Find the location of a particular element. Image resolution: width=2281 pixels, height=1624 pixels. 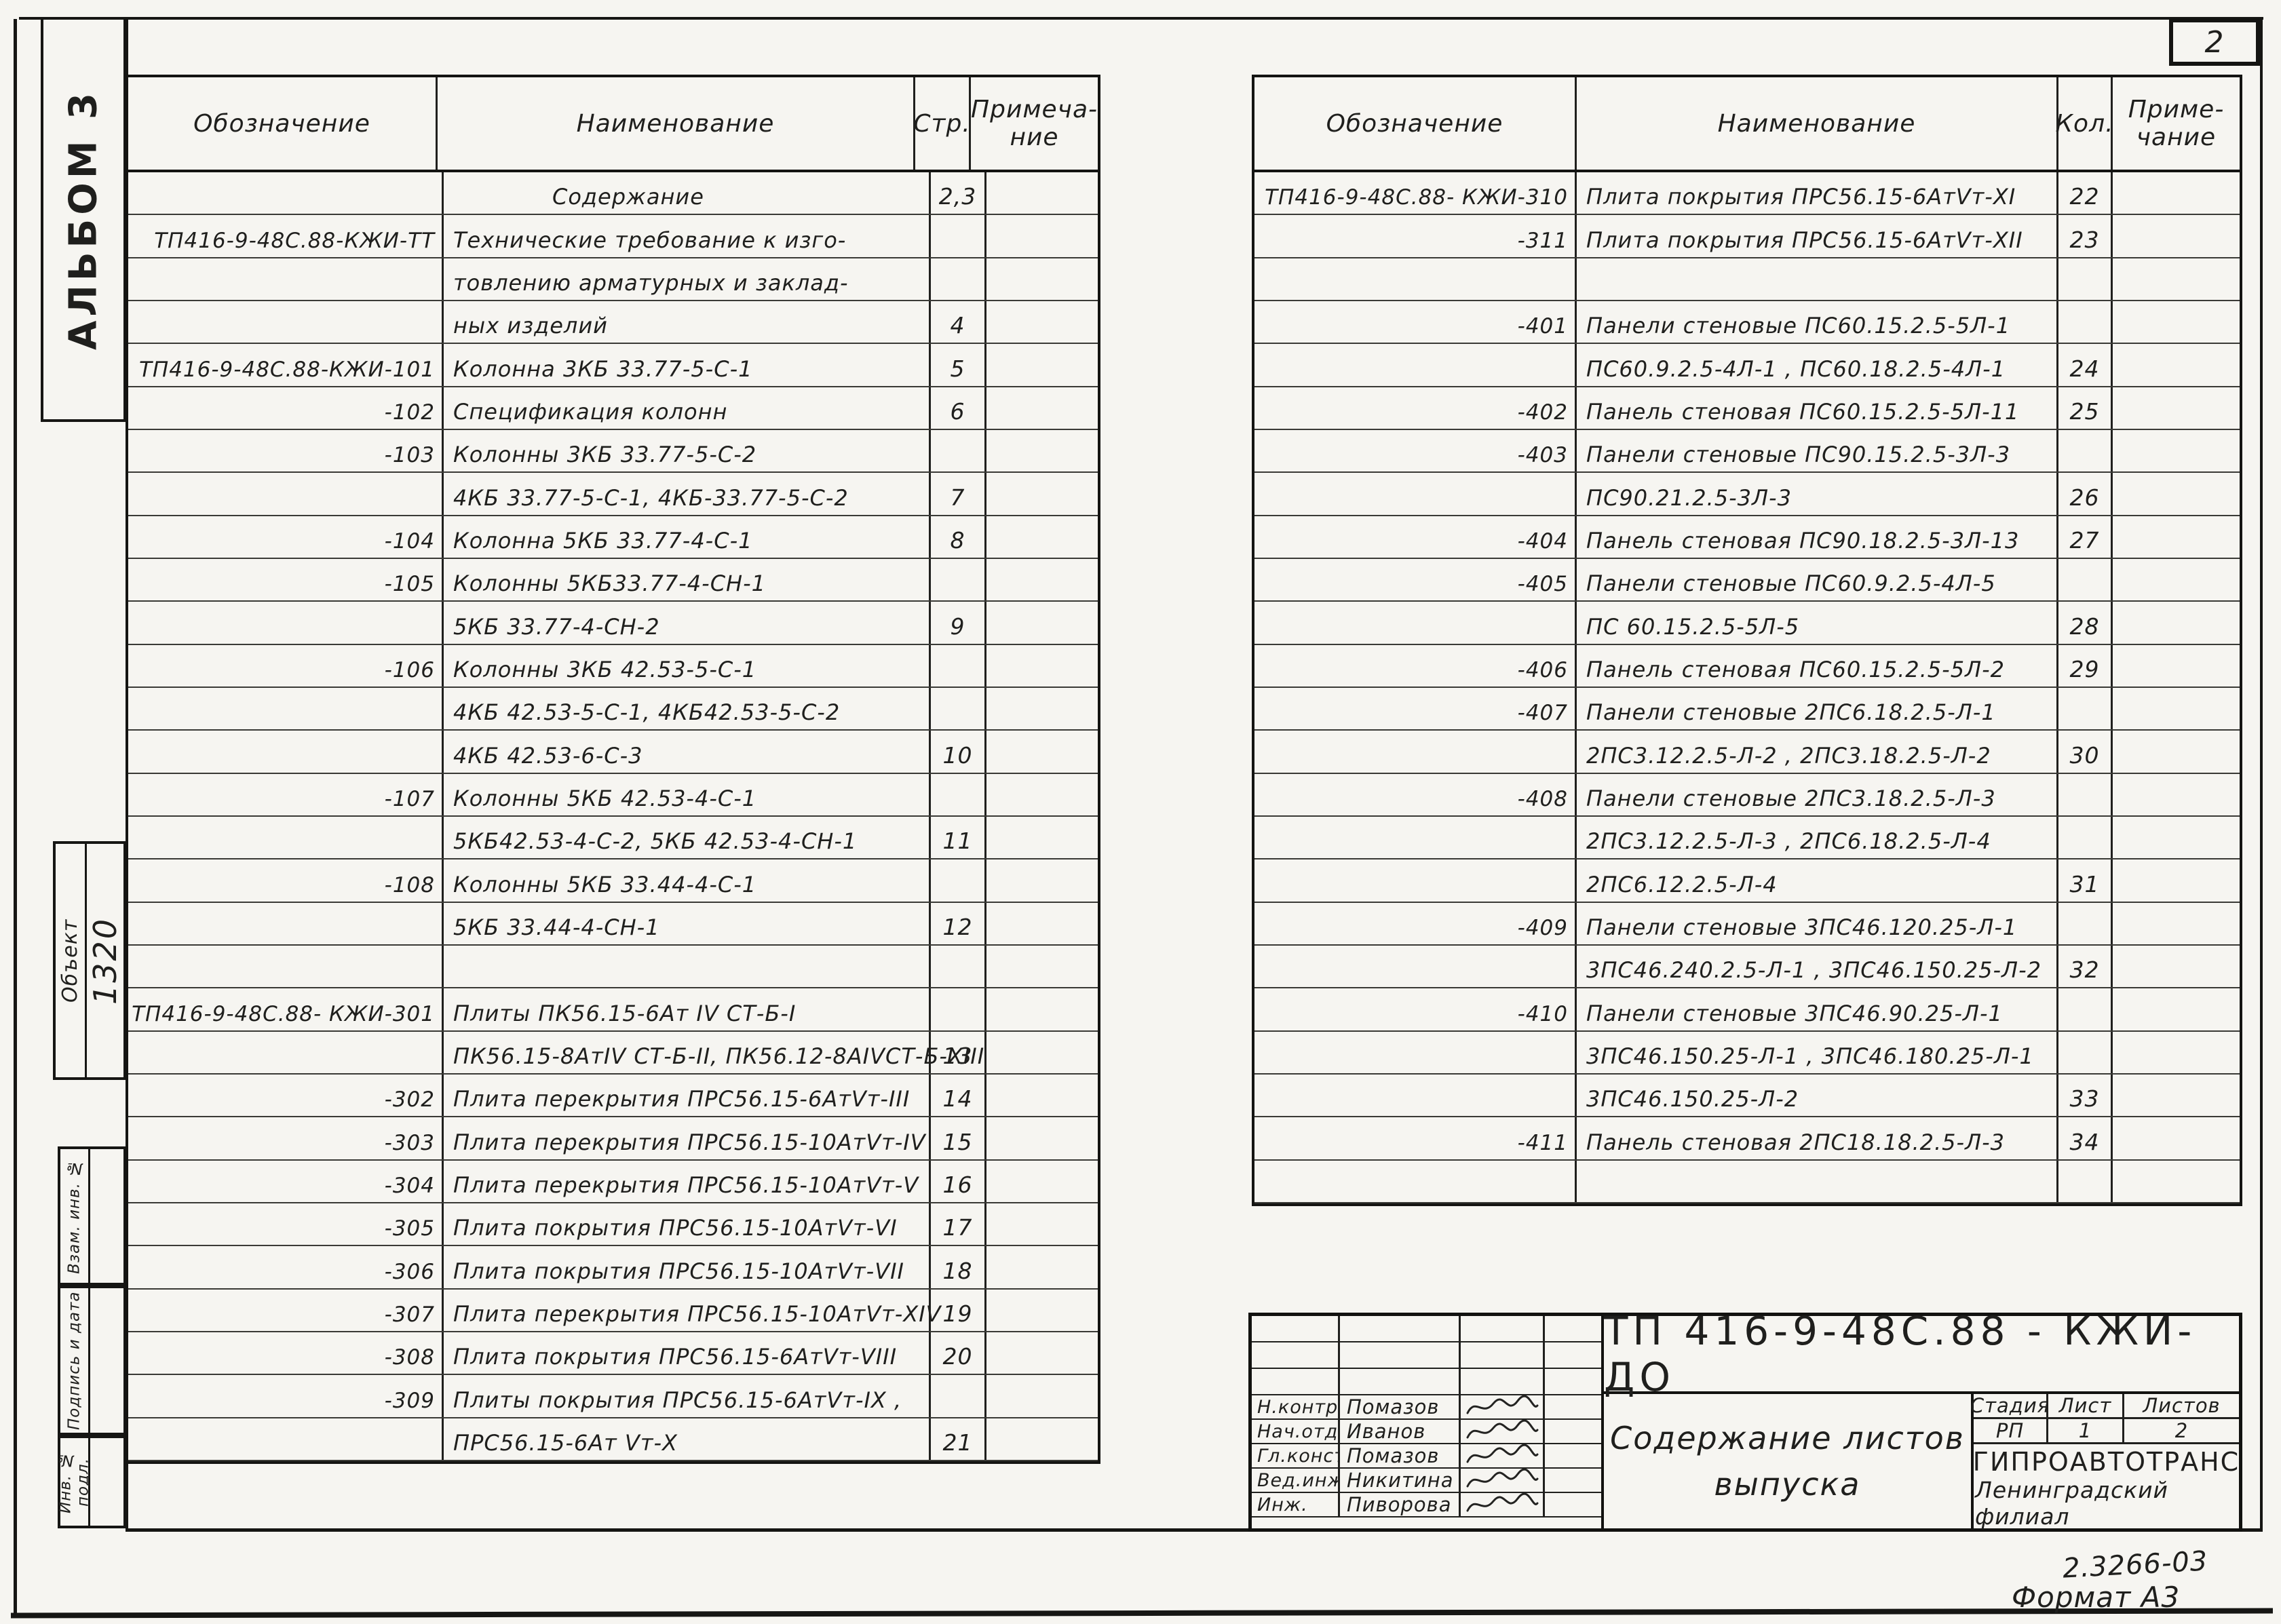

cell-page: 7 is located at coordinates (958, 494).